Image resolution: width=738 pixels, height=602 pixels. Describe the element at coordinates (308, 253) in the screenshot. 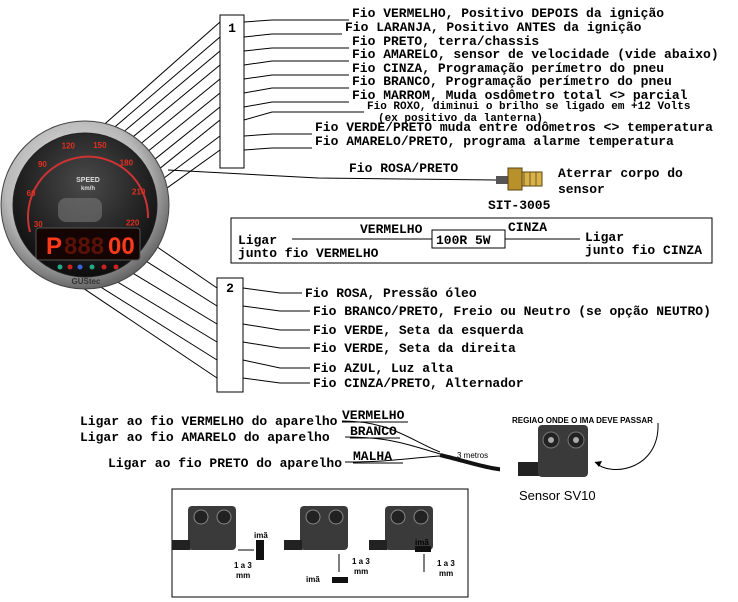

I see `resistor-note: junto fio VERMELHO` at that location.